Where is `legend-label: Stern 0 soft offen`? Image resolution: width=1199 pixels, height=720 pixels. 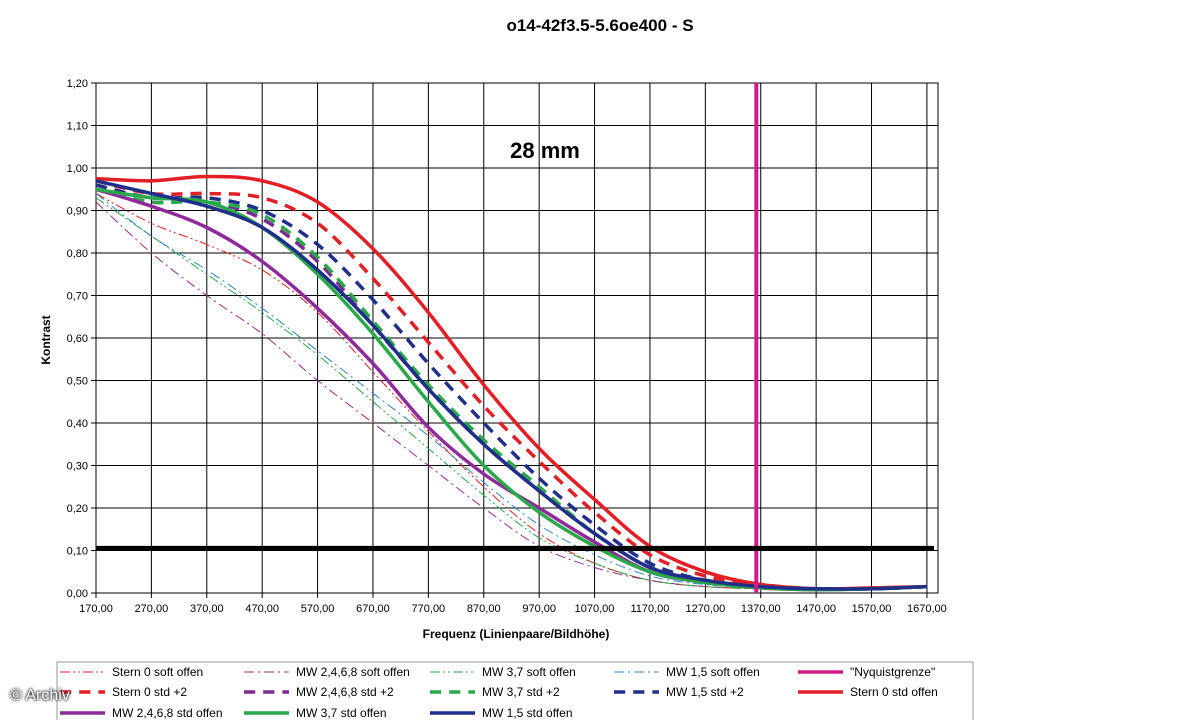 legend-label: Stern 0 soft offen is located at coordinates (157, 672).